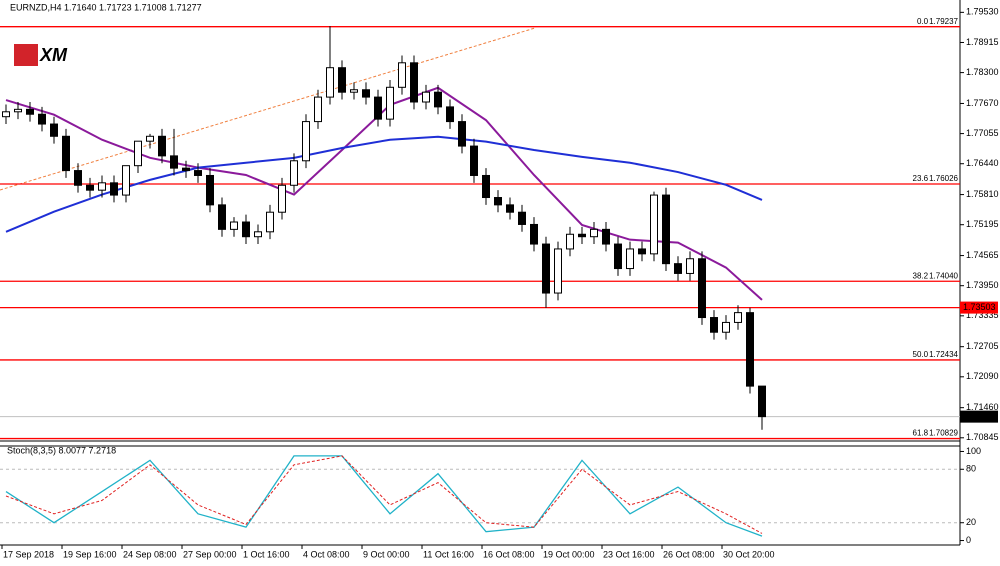  Describe the element at coordinates (386, 554) in the screenshot. I see `x-tick-label: 9 Oct 00:00` at that location.